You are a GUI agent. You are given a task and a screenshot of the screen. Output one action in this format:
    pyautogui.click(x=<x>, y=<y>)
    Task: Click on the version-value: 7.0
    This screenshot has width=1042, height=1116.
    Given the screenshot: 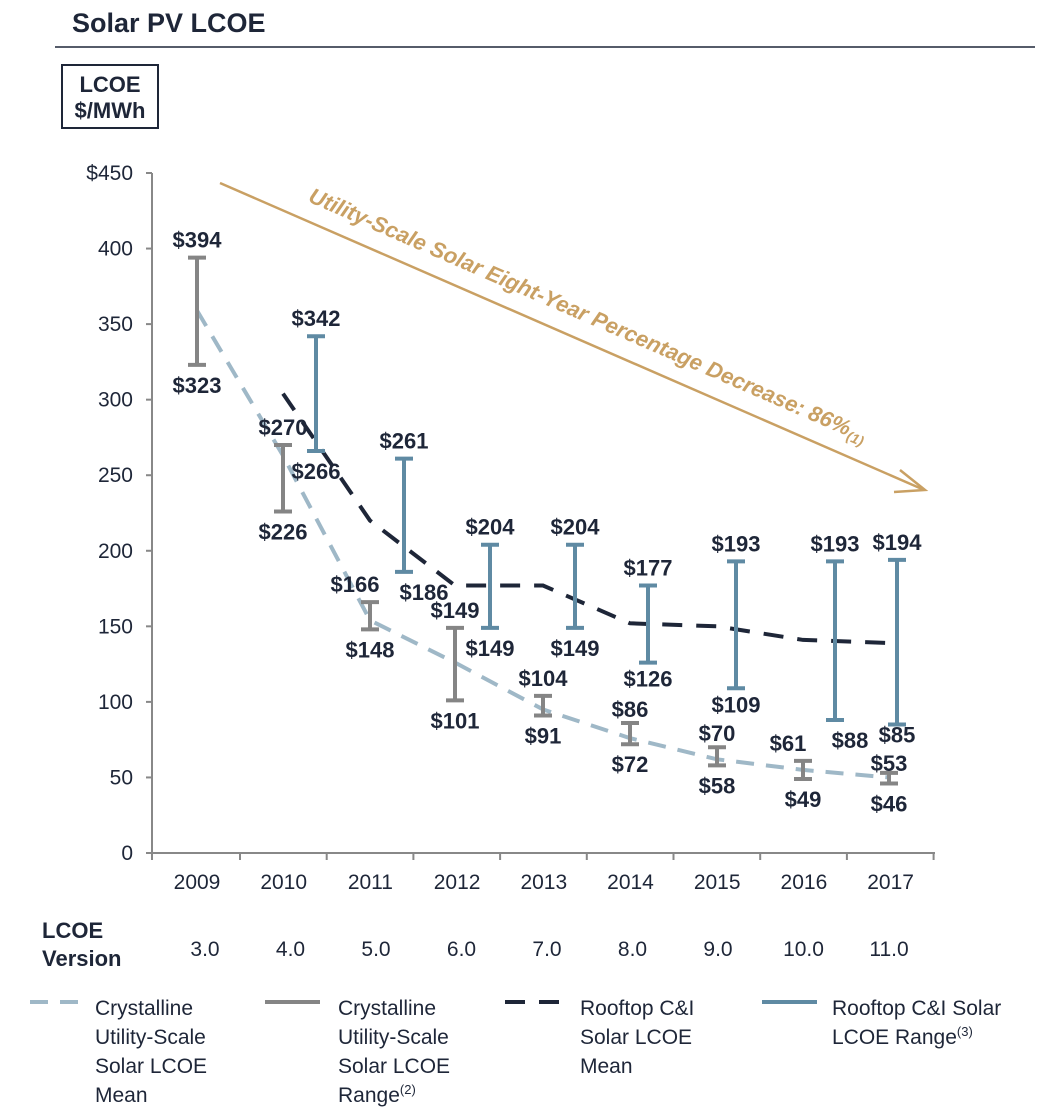 What is the action you would take?
    pyautogui.click(x=546, y=949)
    